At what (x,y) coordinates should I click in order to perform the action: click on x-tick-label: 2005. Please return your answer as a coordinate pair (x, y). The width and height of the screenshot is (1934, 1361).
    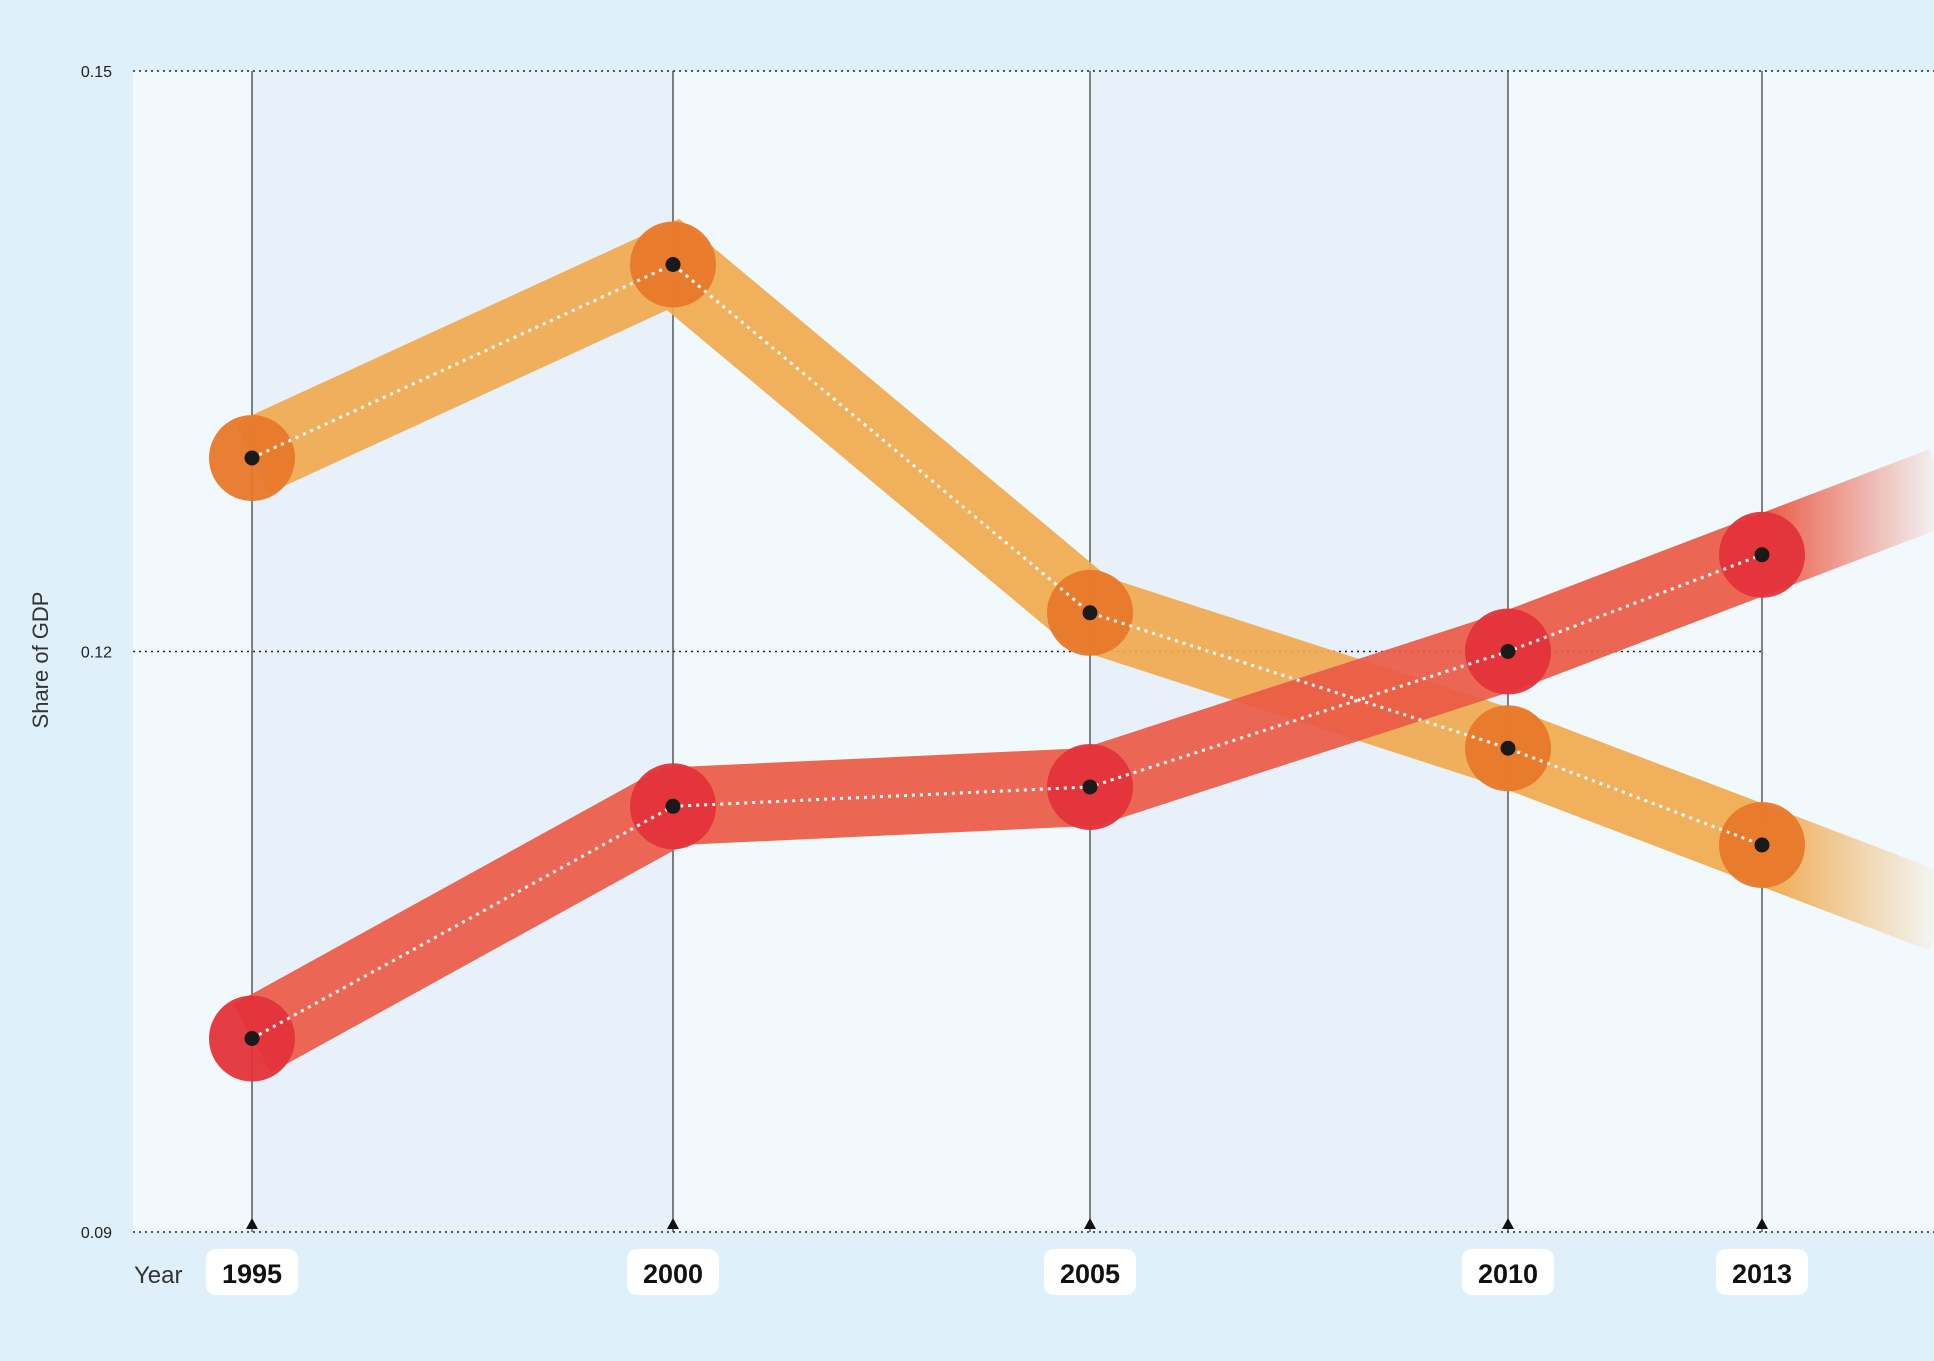
    Looking at the image, I should click on (1090, 1274).